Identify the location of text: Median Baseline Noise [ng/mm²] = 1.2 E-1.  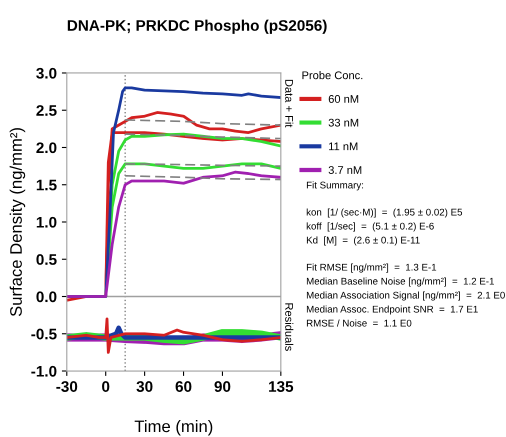
(400, 282).